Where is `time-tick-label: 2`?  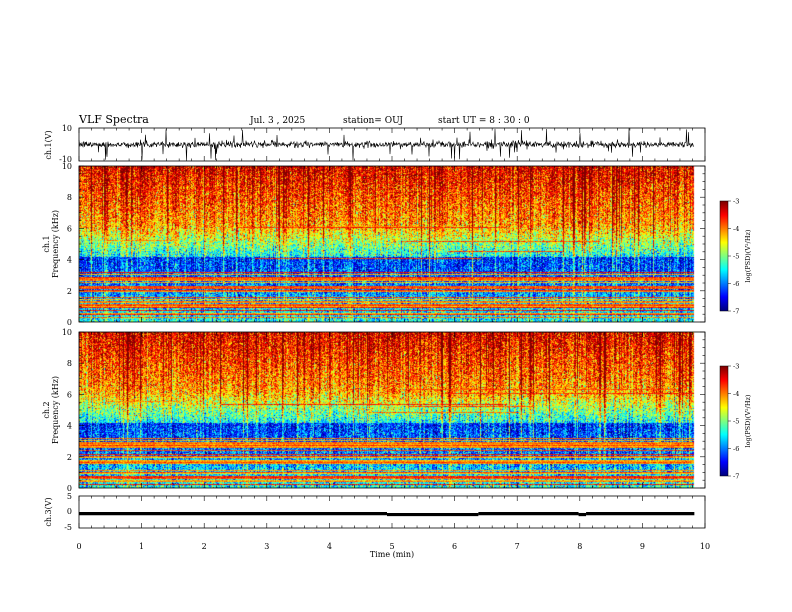 time-tick-label: 2 is located at coordinates (204, 546).